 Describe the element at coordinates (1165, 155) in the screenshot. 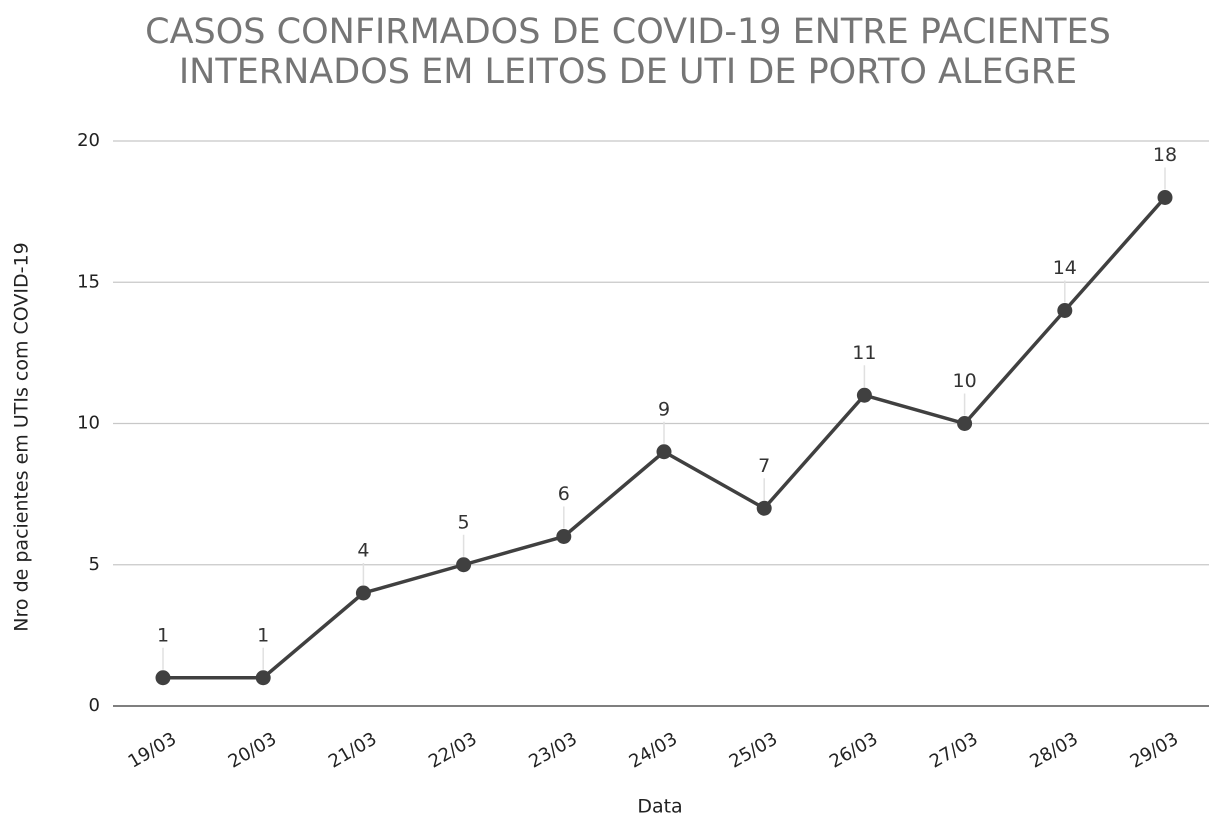

I see `data-label: 18` at that location.